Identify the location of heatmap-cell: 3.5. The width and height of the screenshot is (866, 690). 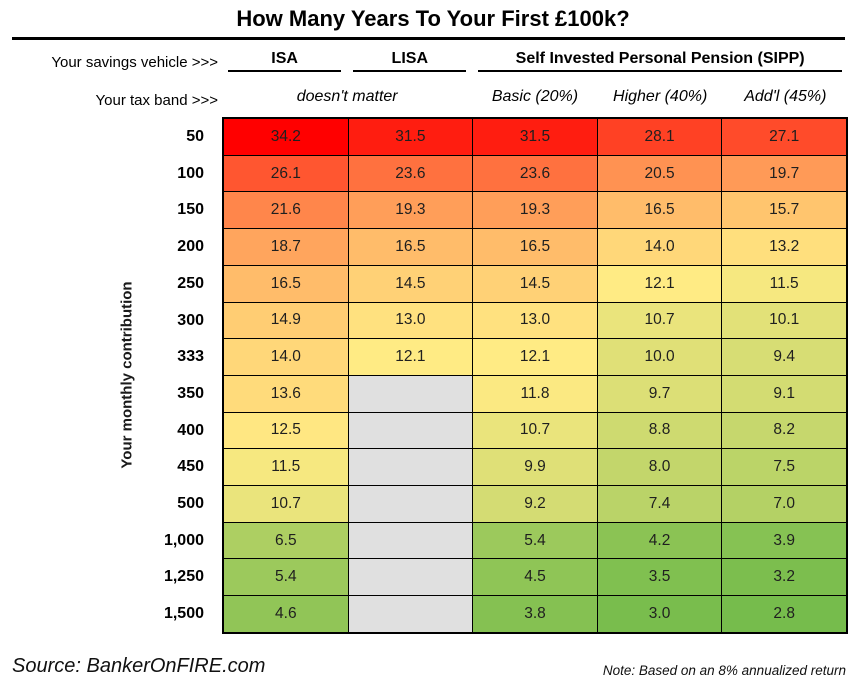
(659, 577).